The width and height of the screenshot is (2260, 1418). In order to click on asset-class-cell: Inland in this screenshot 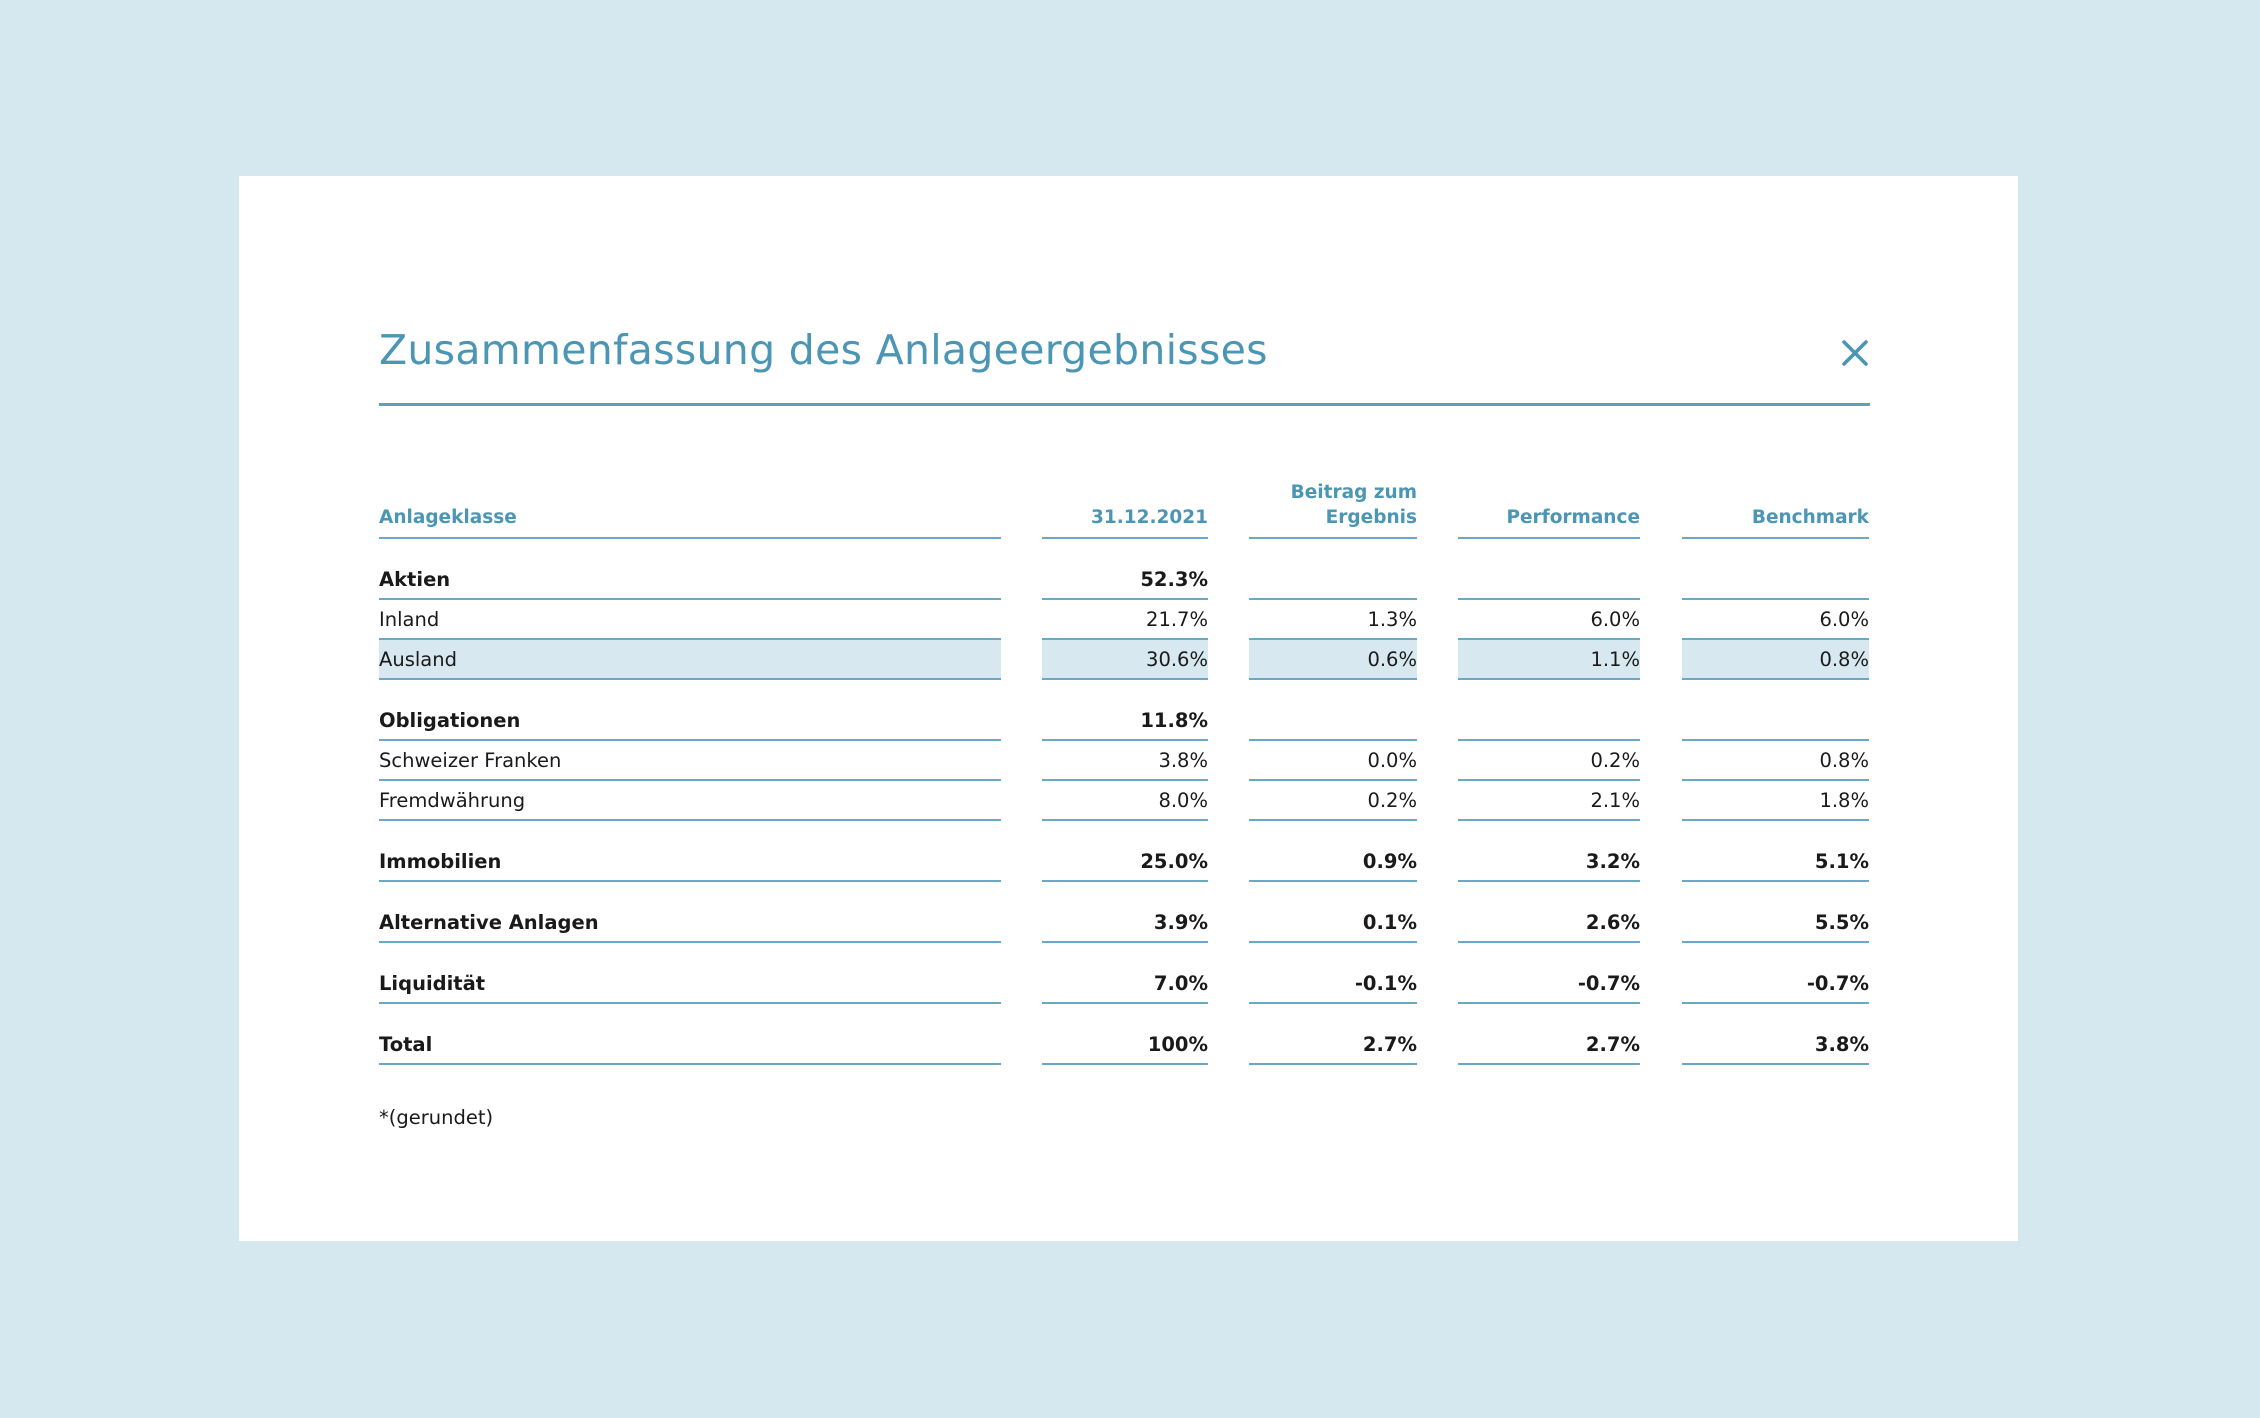, I will do `click(690, 620)`.